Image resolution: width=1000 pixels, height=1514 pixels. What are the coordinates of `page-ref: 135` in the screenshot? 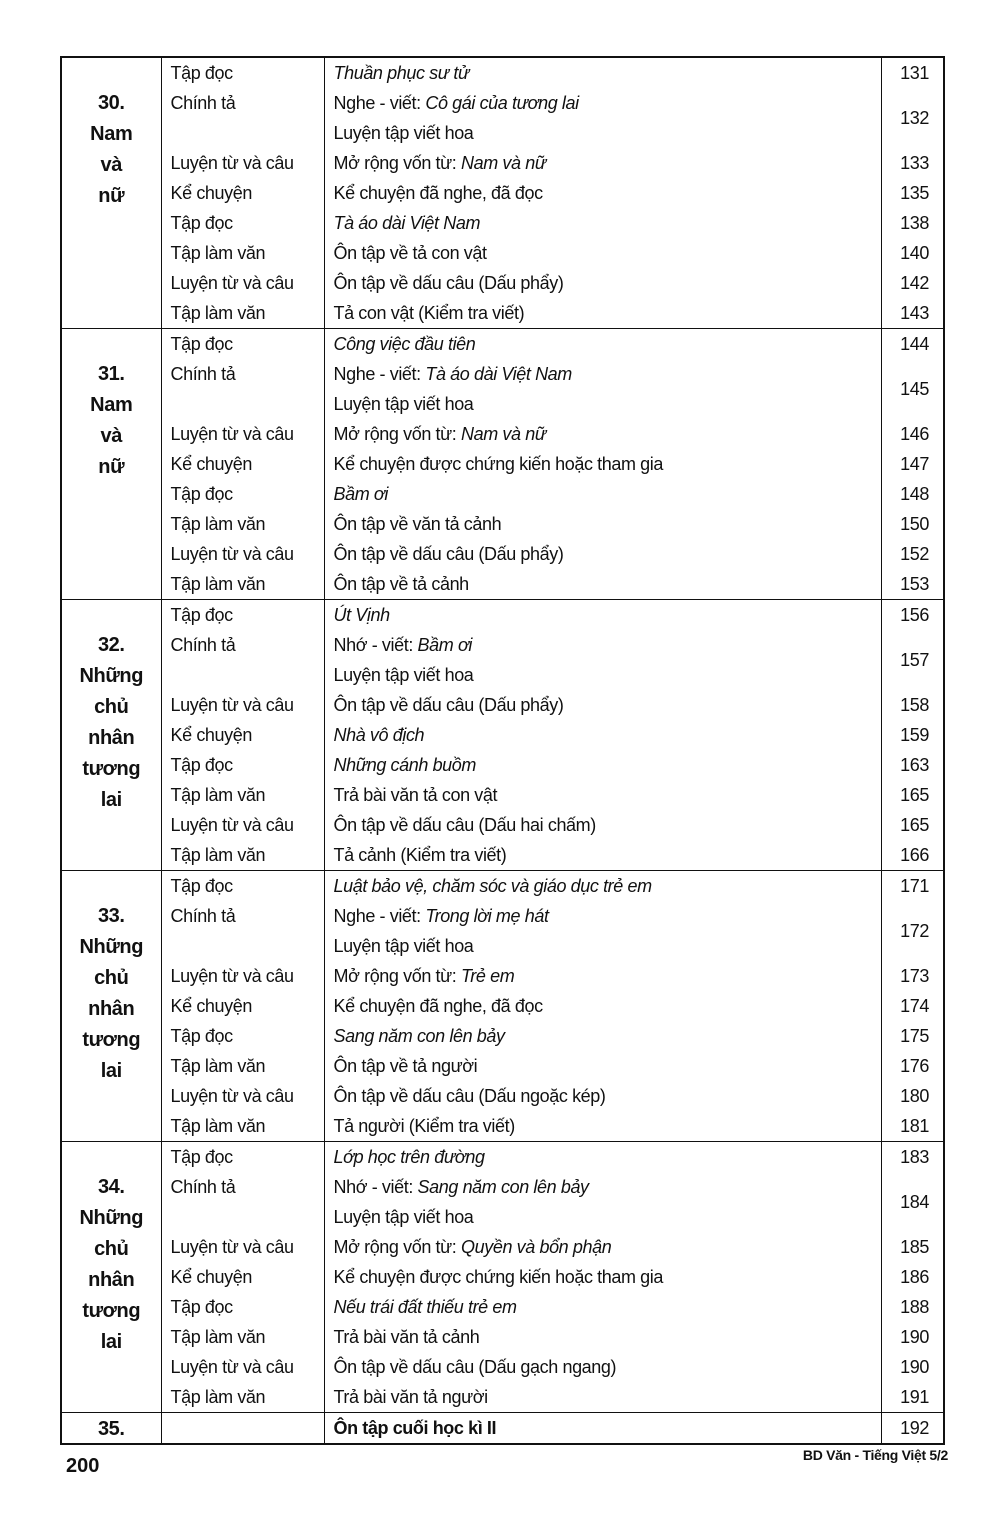 It's located at (914, 193).